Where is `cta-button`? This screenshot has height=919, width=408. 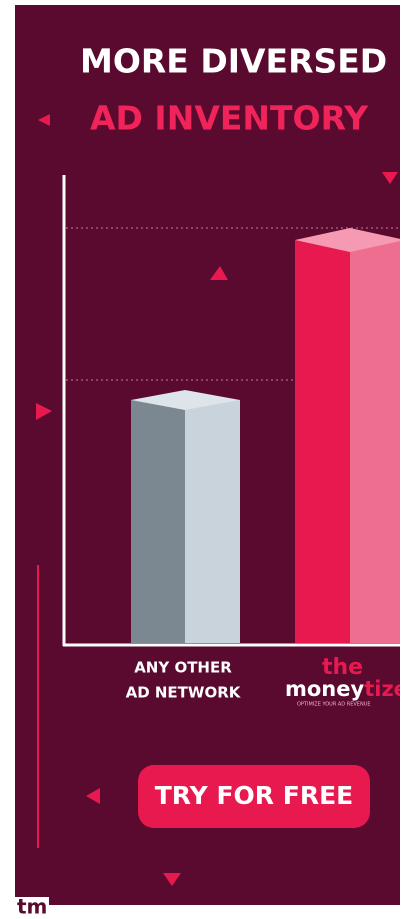 cta-button is located at coordinates (254, 796).